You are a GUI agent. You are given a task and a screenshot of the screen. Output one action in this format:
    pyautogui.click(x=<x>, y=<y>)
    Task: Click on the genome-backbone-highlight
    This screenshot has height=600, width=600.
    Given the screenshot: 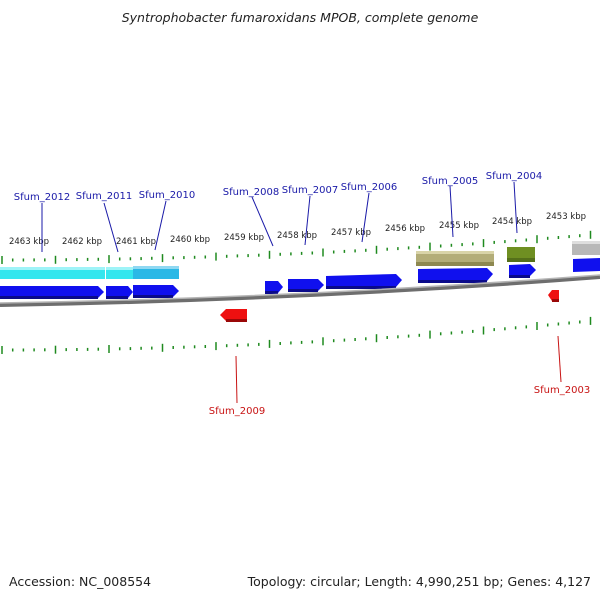 What is the action you would take?
    pyautogui.click(x=300, y=289)
    